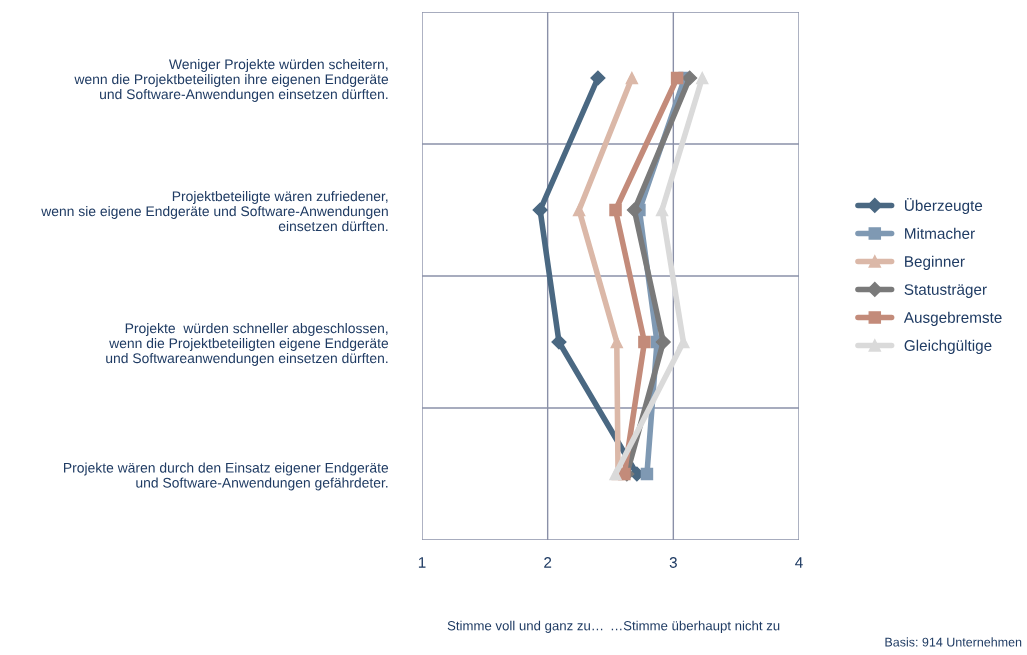  Describe the element at coordinates (945, 291) in the screenshot. I see `legend-label: Statusträger` at that location.